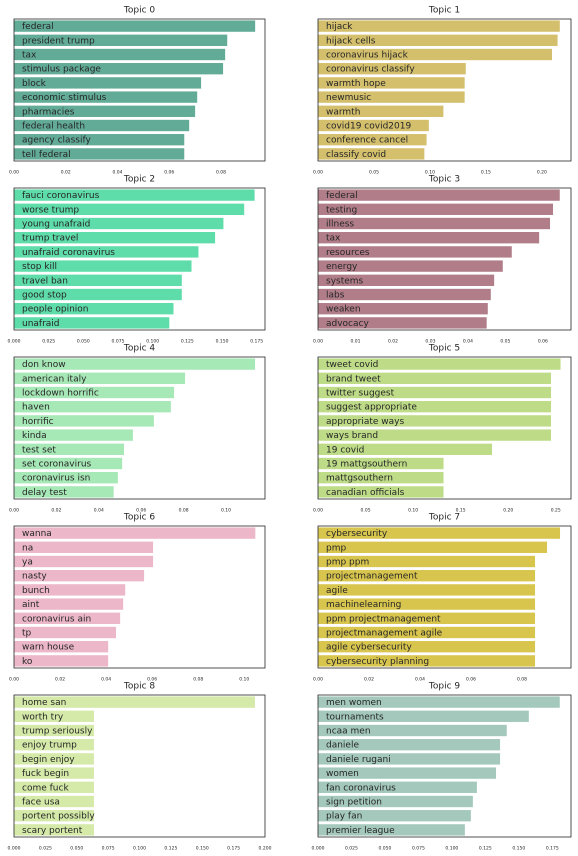 This screenshot has height=856, width=578. I want to click on category-label: men women, so click(354, 703).